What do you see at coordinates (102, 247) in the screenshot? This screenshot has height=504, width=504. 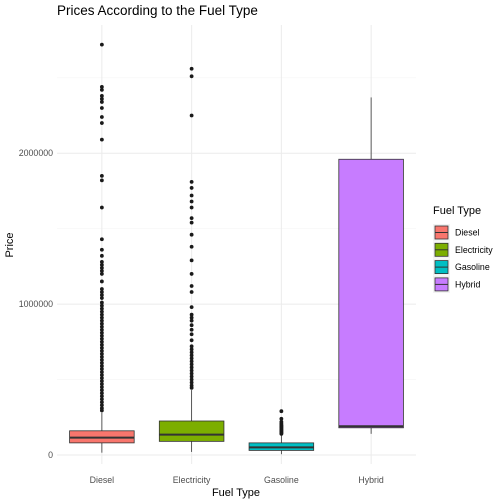 I see `box-diesel` at bounding box center [102, 247].